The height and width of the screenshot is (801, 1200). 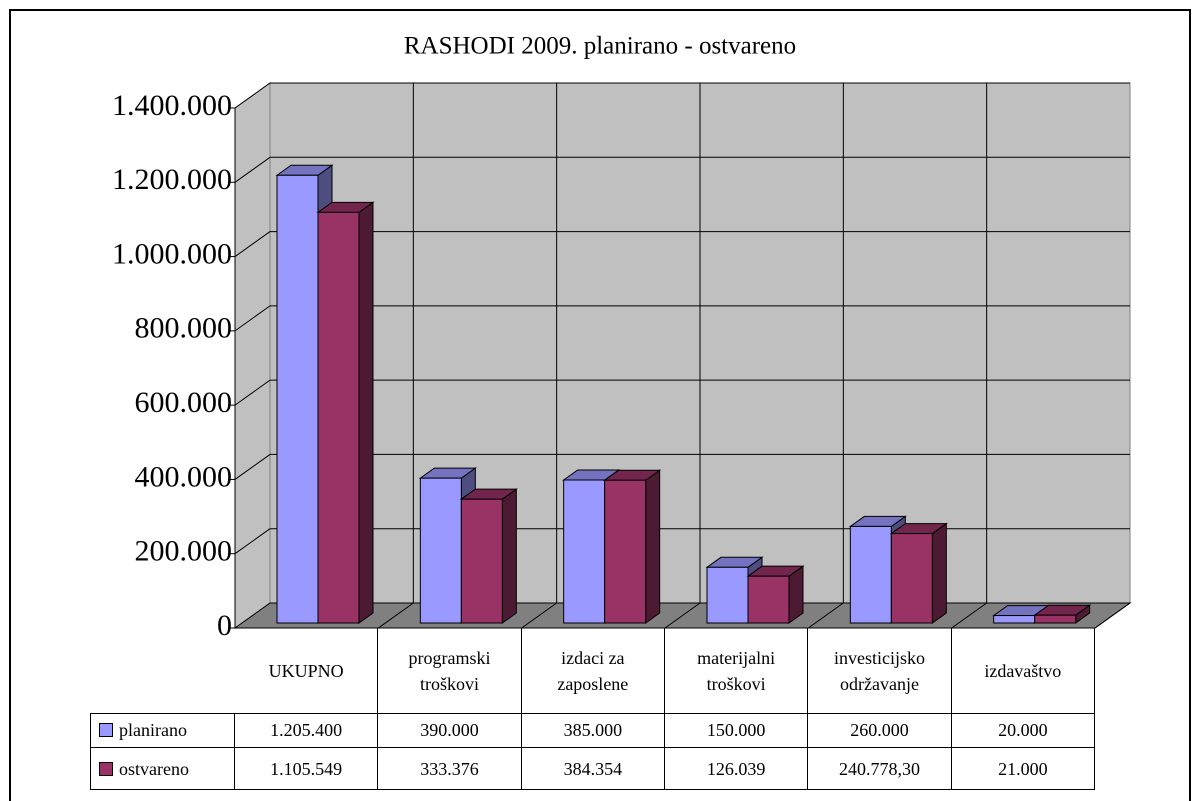 What do you see at coordinates (1023, 730) in the screenshot?
I see `value-cell: 20.000` at bounding box center [1023, 730].